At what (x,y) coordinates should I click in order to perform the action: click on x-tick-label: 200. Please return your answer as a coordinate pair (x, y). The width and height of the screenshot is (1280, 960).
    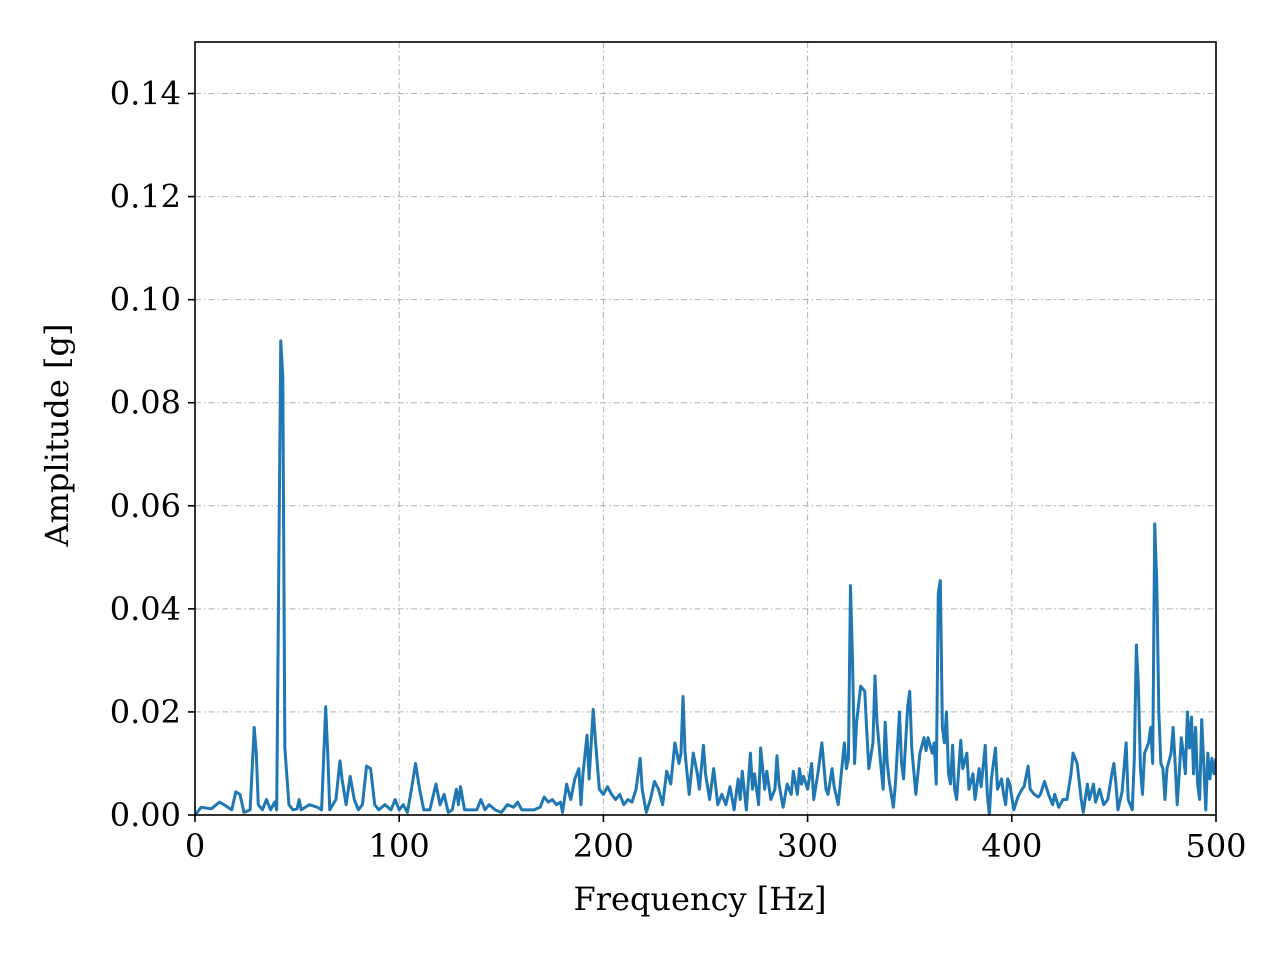
    Looking at the image, I should click on (603, 846).